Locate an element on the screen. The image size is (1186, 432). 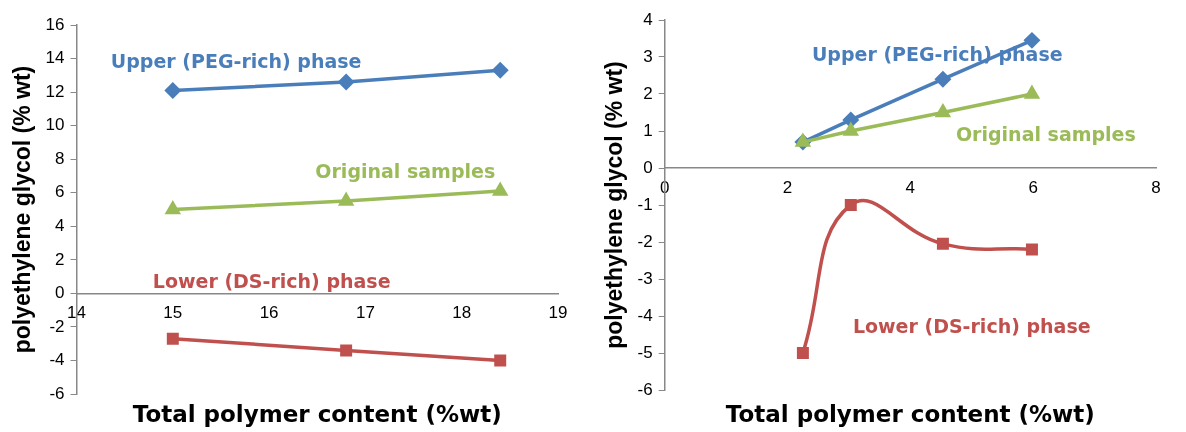
y-tick-label: 10 is located at coordinates (55, 125).